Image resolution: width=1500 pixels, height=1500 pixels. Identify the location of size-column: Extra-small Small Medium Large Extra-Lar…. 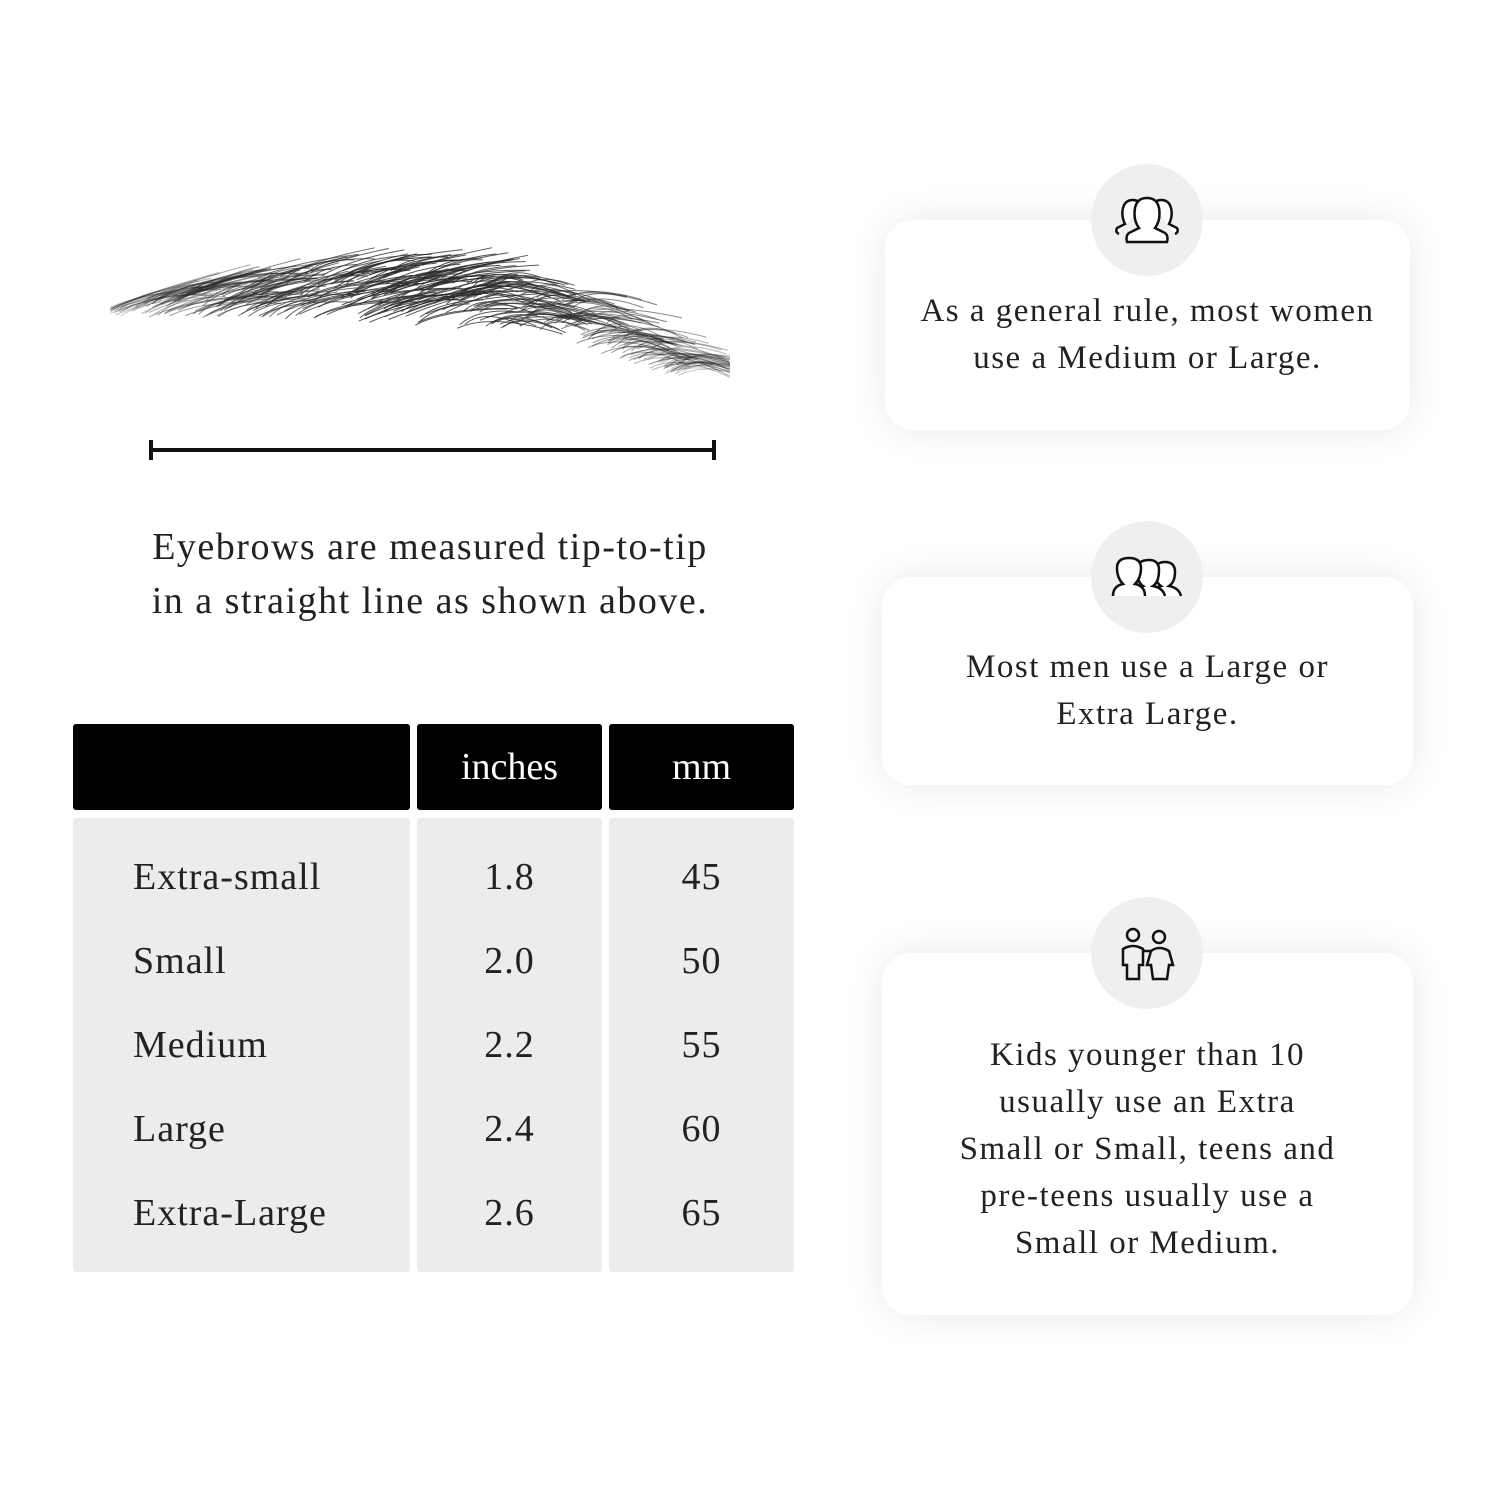
(241, 1045).